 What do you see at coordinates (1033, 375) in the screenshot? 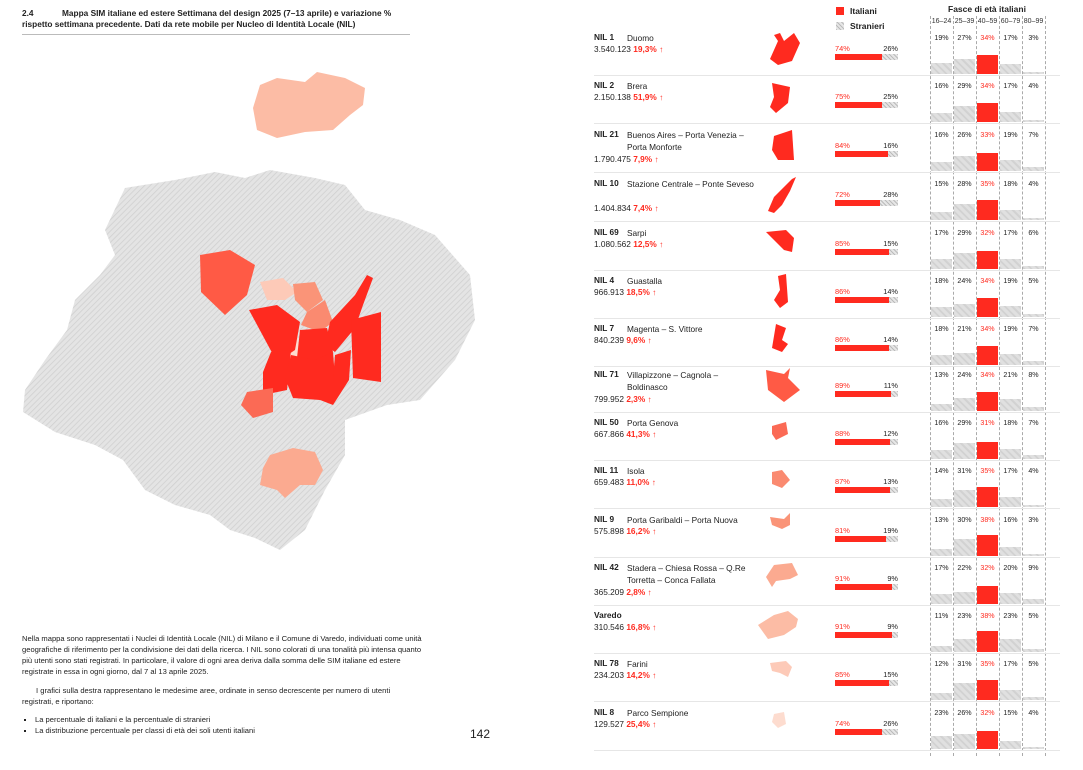
I see `age-pct-label: 8%` at bounding box center [1033, 375].